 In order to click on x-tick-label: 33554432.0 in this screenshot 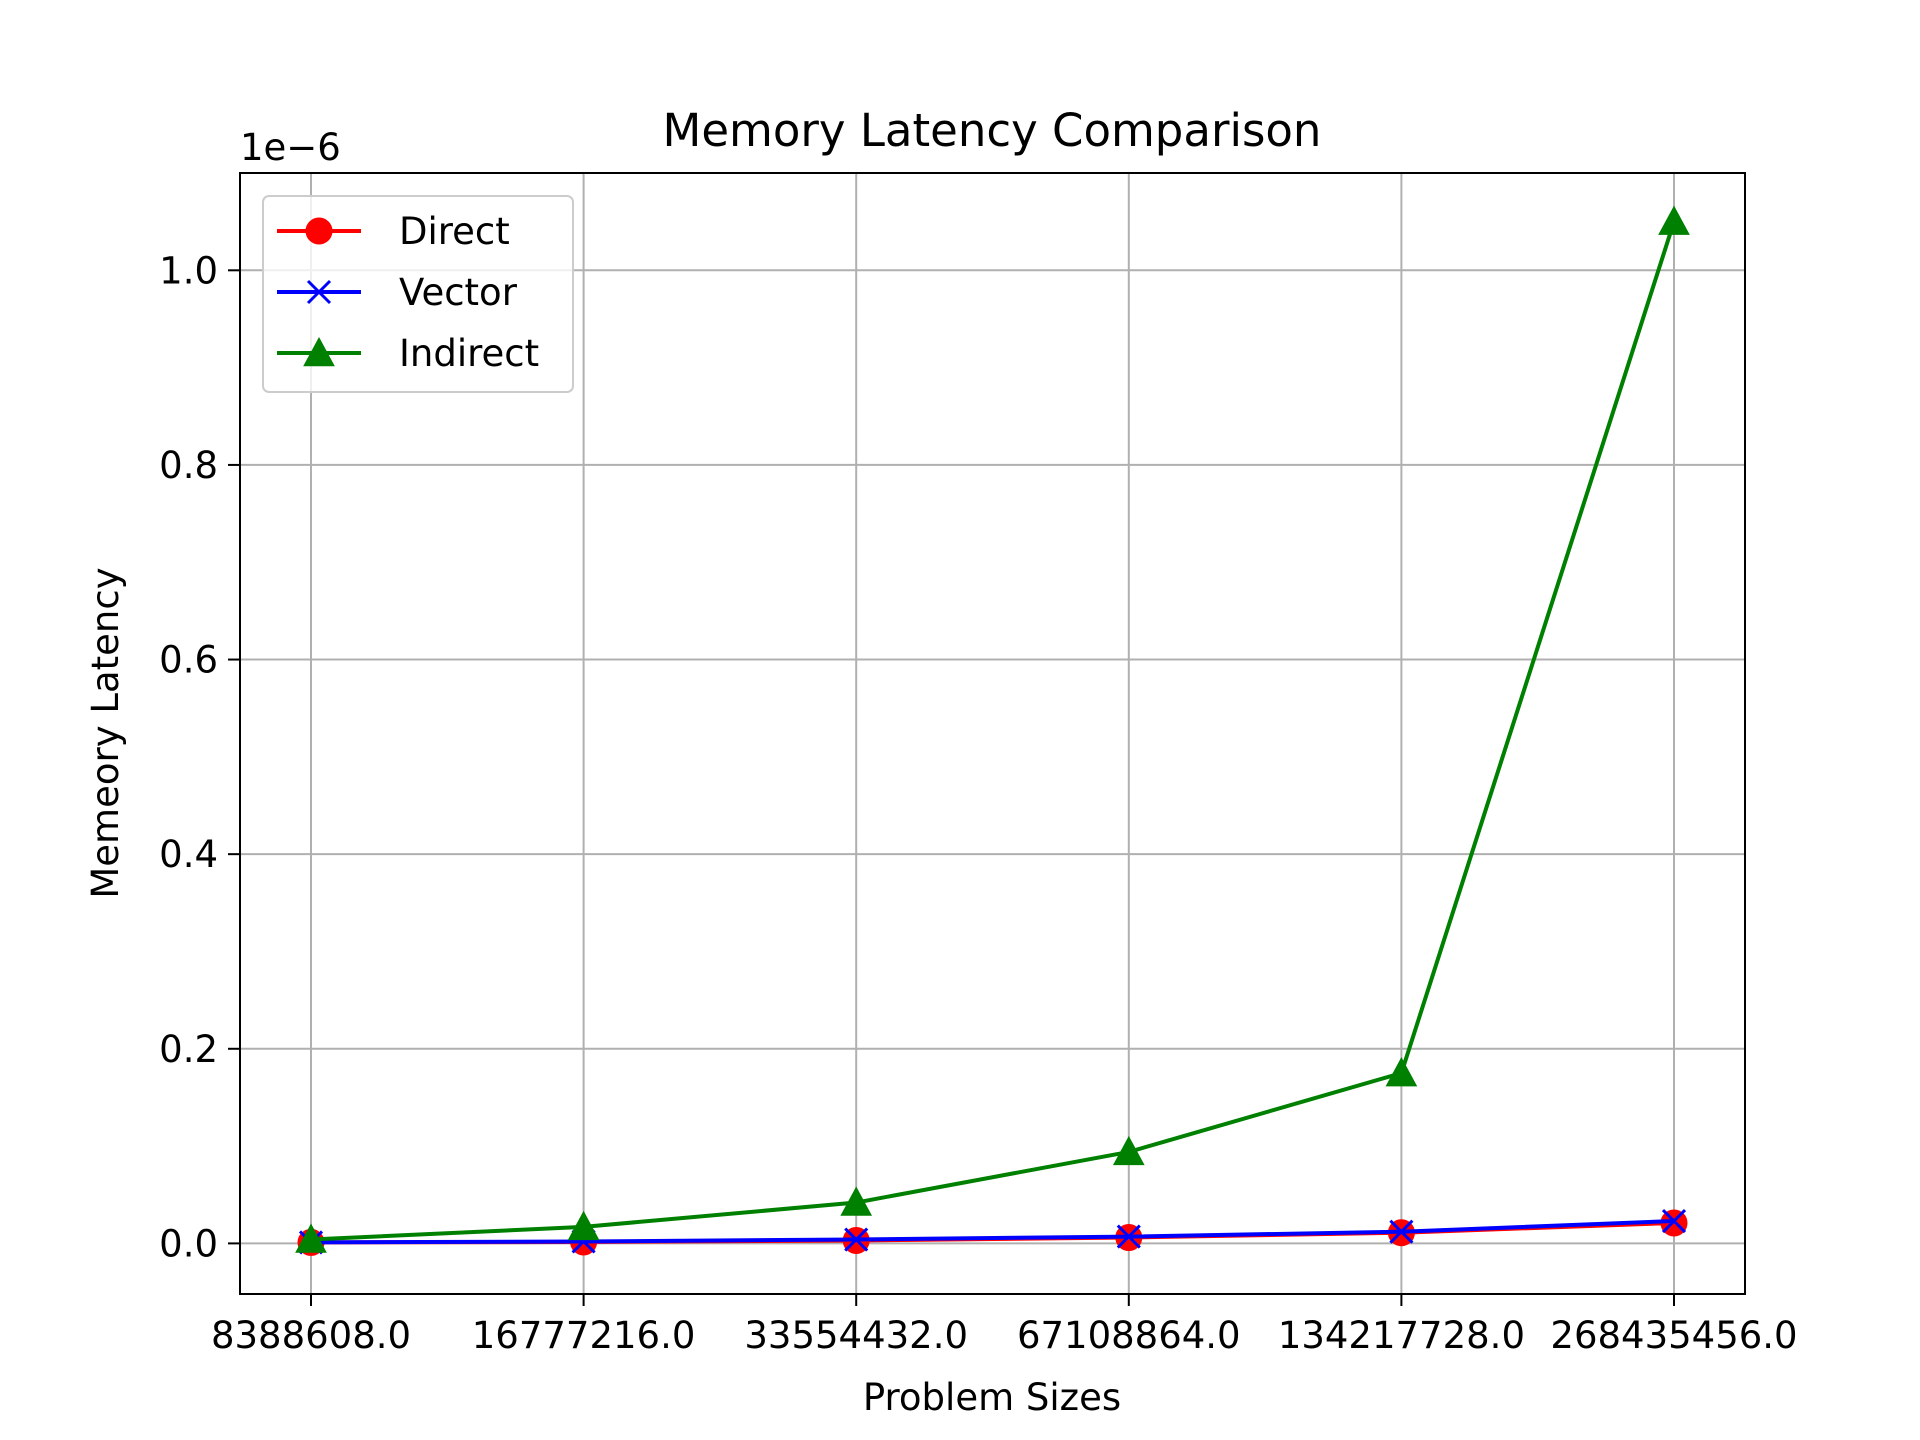, I will do `click(856, 1335)`.